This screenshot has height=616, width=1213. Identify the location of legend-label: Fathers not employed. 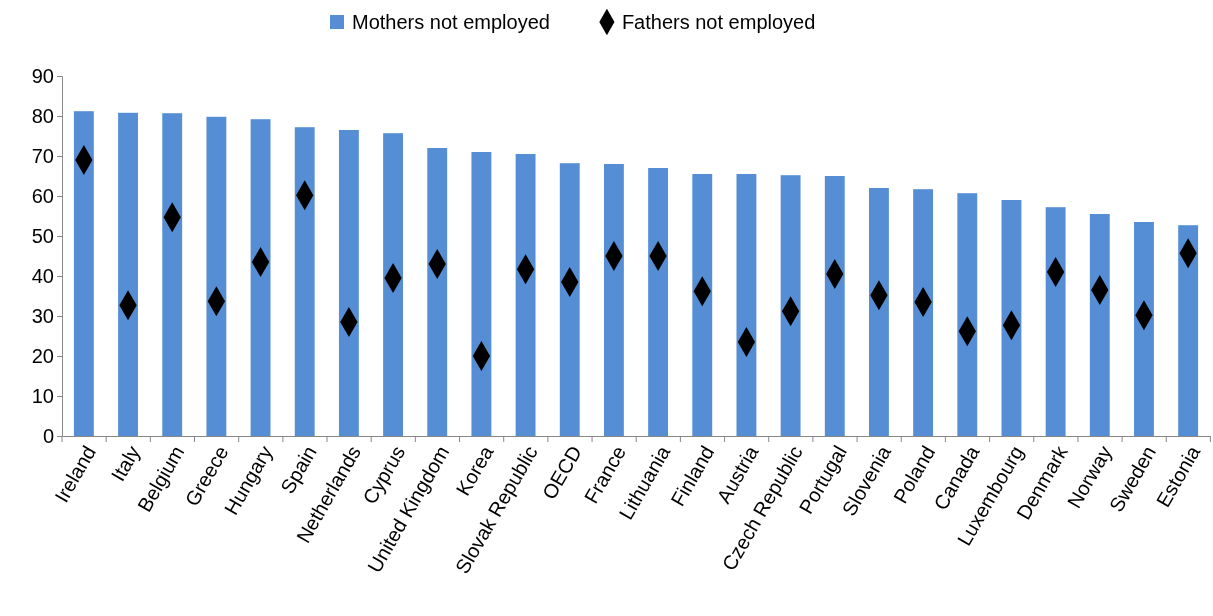
(718, 22).